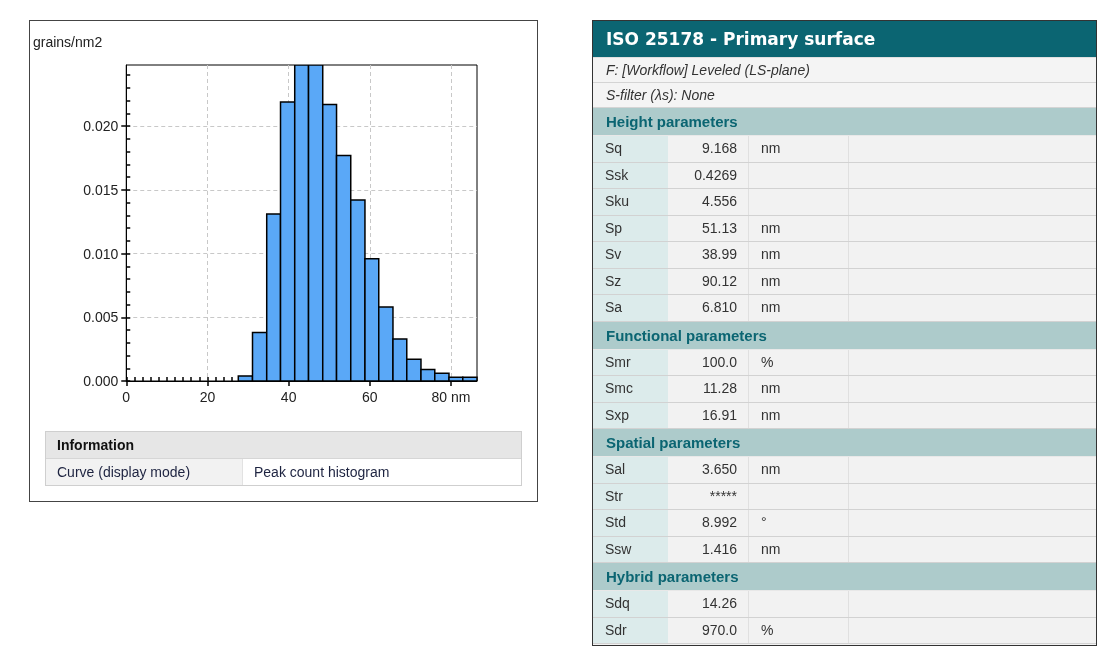  Describe the element at coordinates (741, 148) in the screenshot. I see `text: 9.168 nm` at that location.